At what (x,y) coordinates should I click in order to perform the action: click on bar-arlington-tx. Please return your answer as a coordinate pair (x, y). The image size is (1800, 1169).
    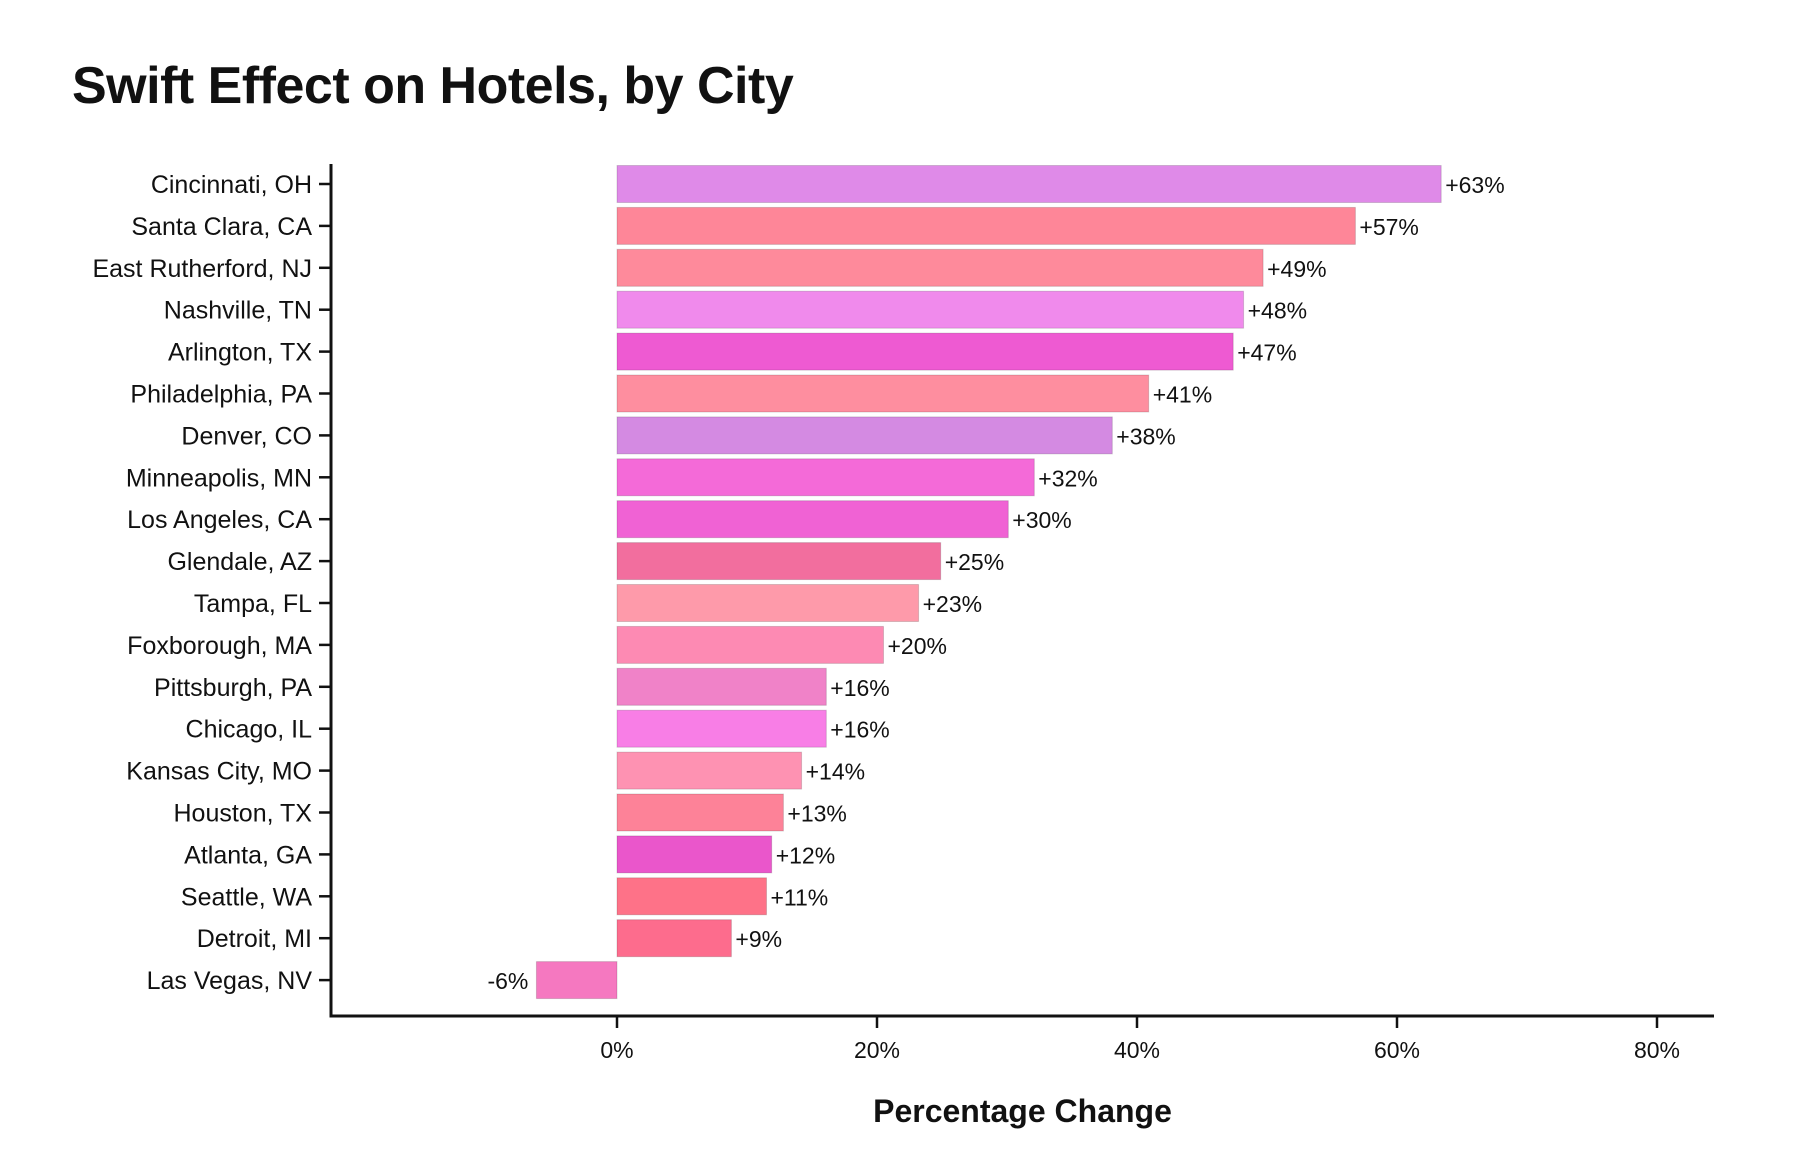
    Looking at the image, I should click on (925, 351).